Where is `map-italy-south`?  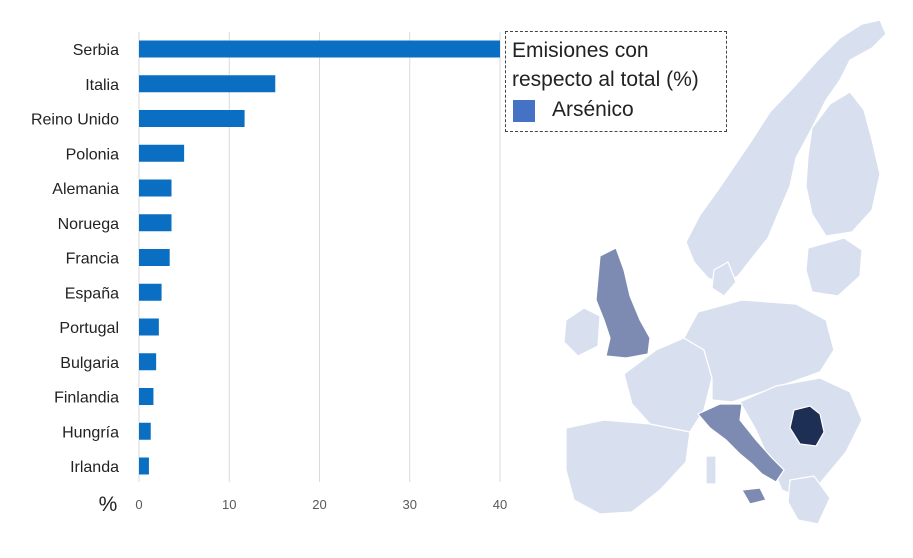 map-italy-south is located at coordinates (754, 496).